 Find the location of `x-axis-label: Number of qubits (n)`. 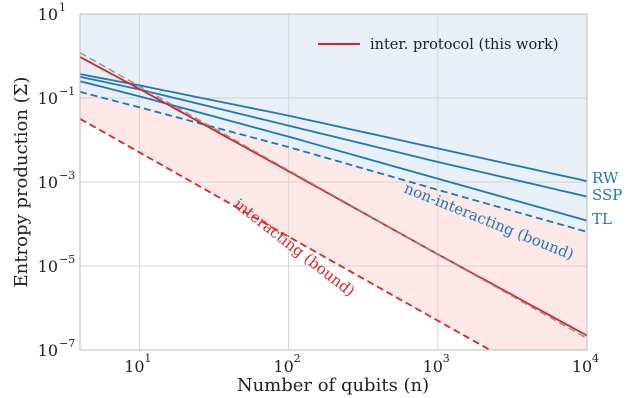

x-axis-label: Number of qubits (n) is located at coordinates (333, 385).